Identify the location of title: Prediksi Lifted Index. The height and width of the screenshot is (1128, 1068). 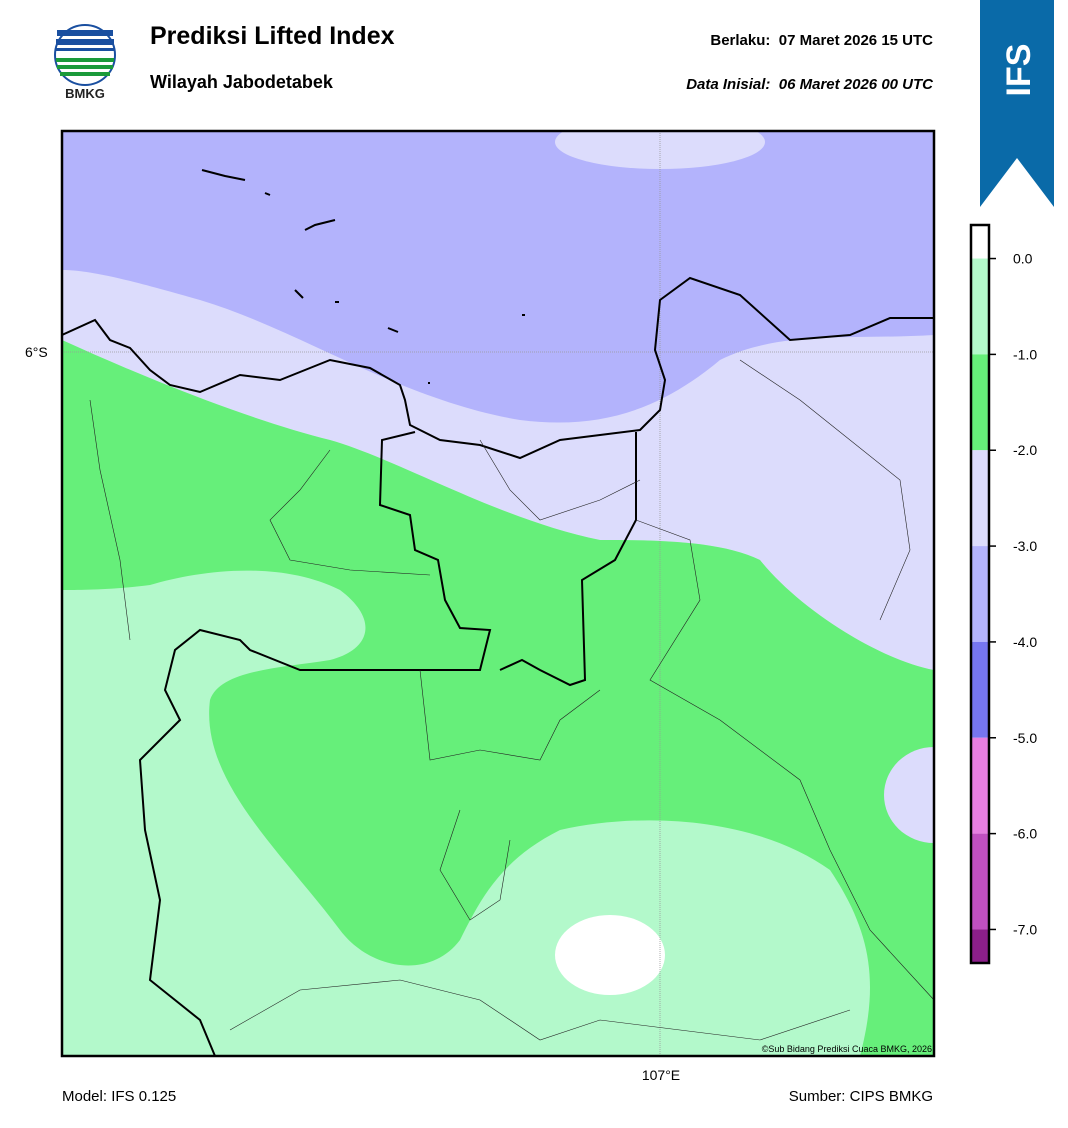
(272, 36).